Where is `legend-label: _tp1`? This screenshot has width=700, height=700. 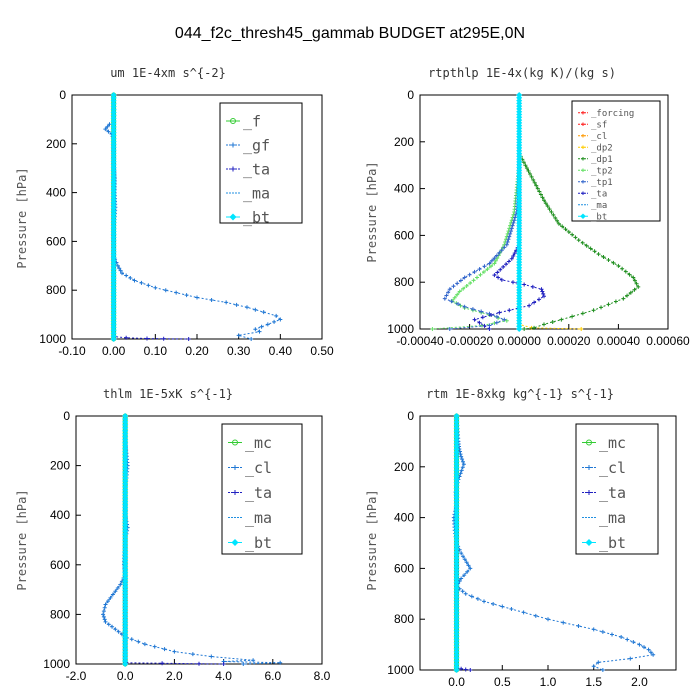 legend-label: _tp1 is located at coordinates (602, 183).